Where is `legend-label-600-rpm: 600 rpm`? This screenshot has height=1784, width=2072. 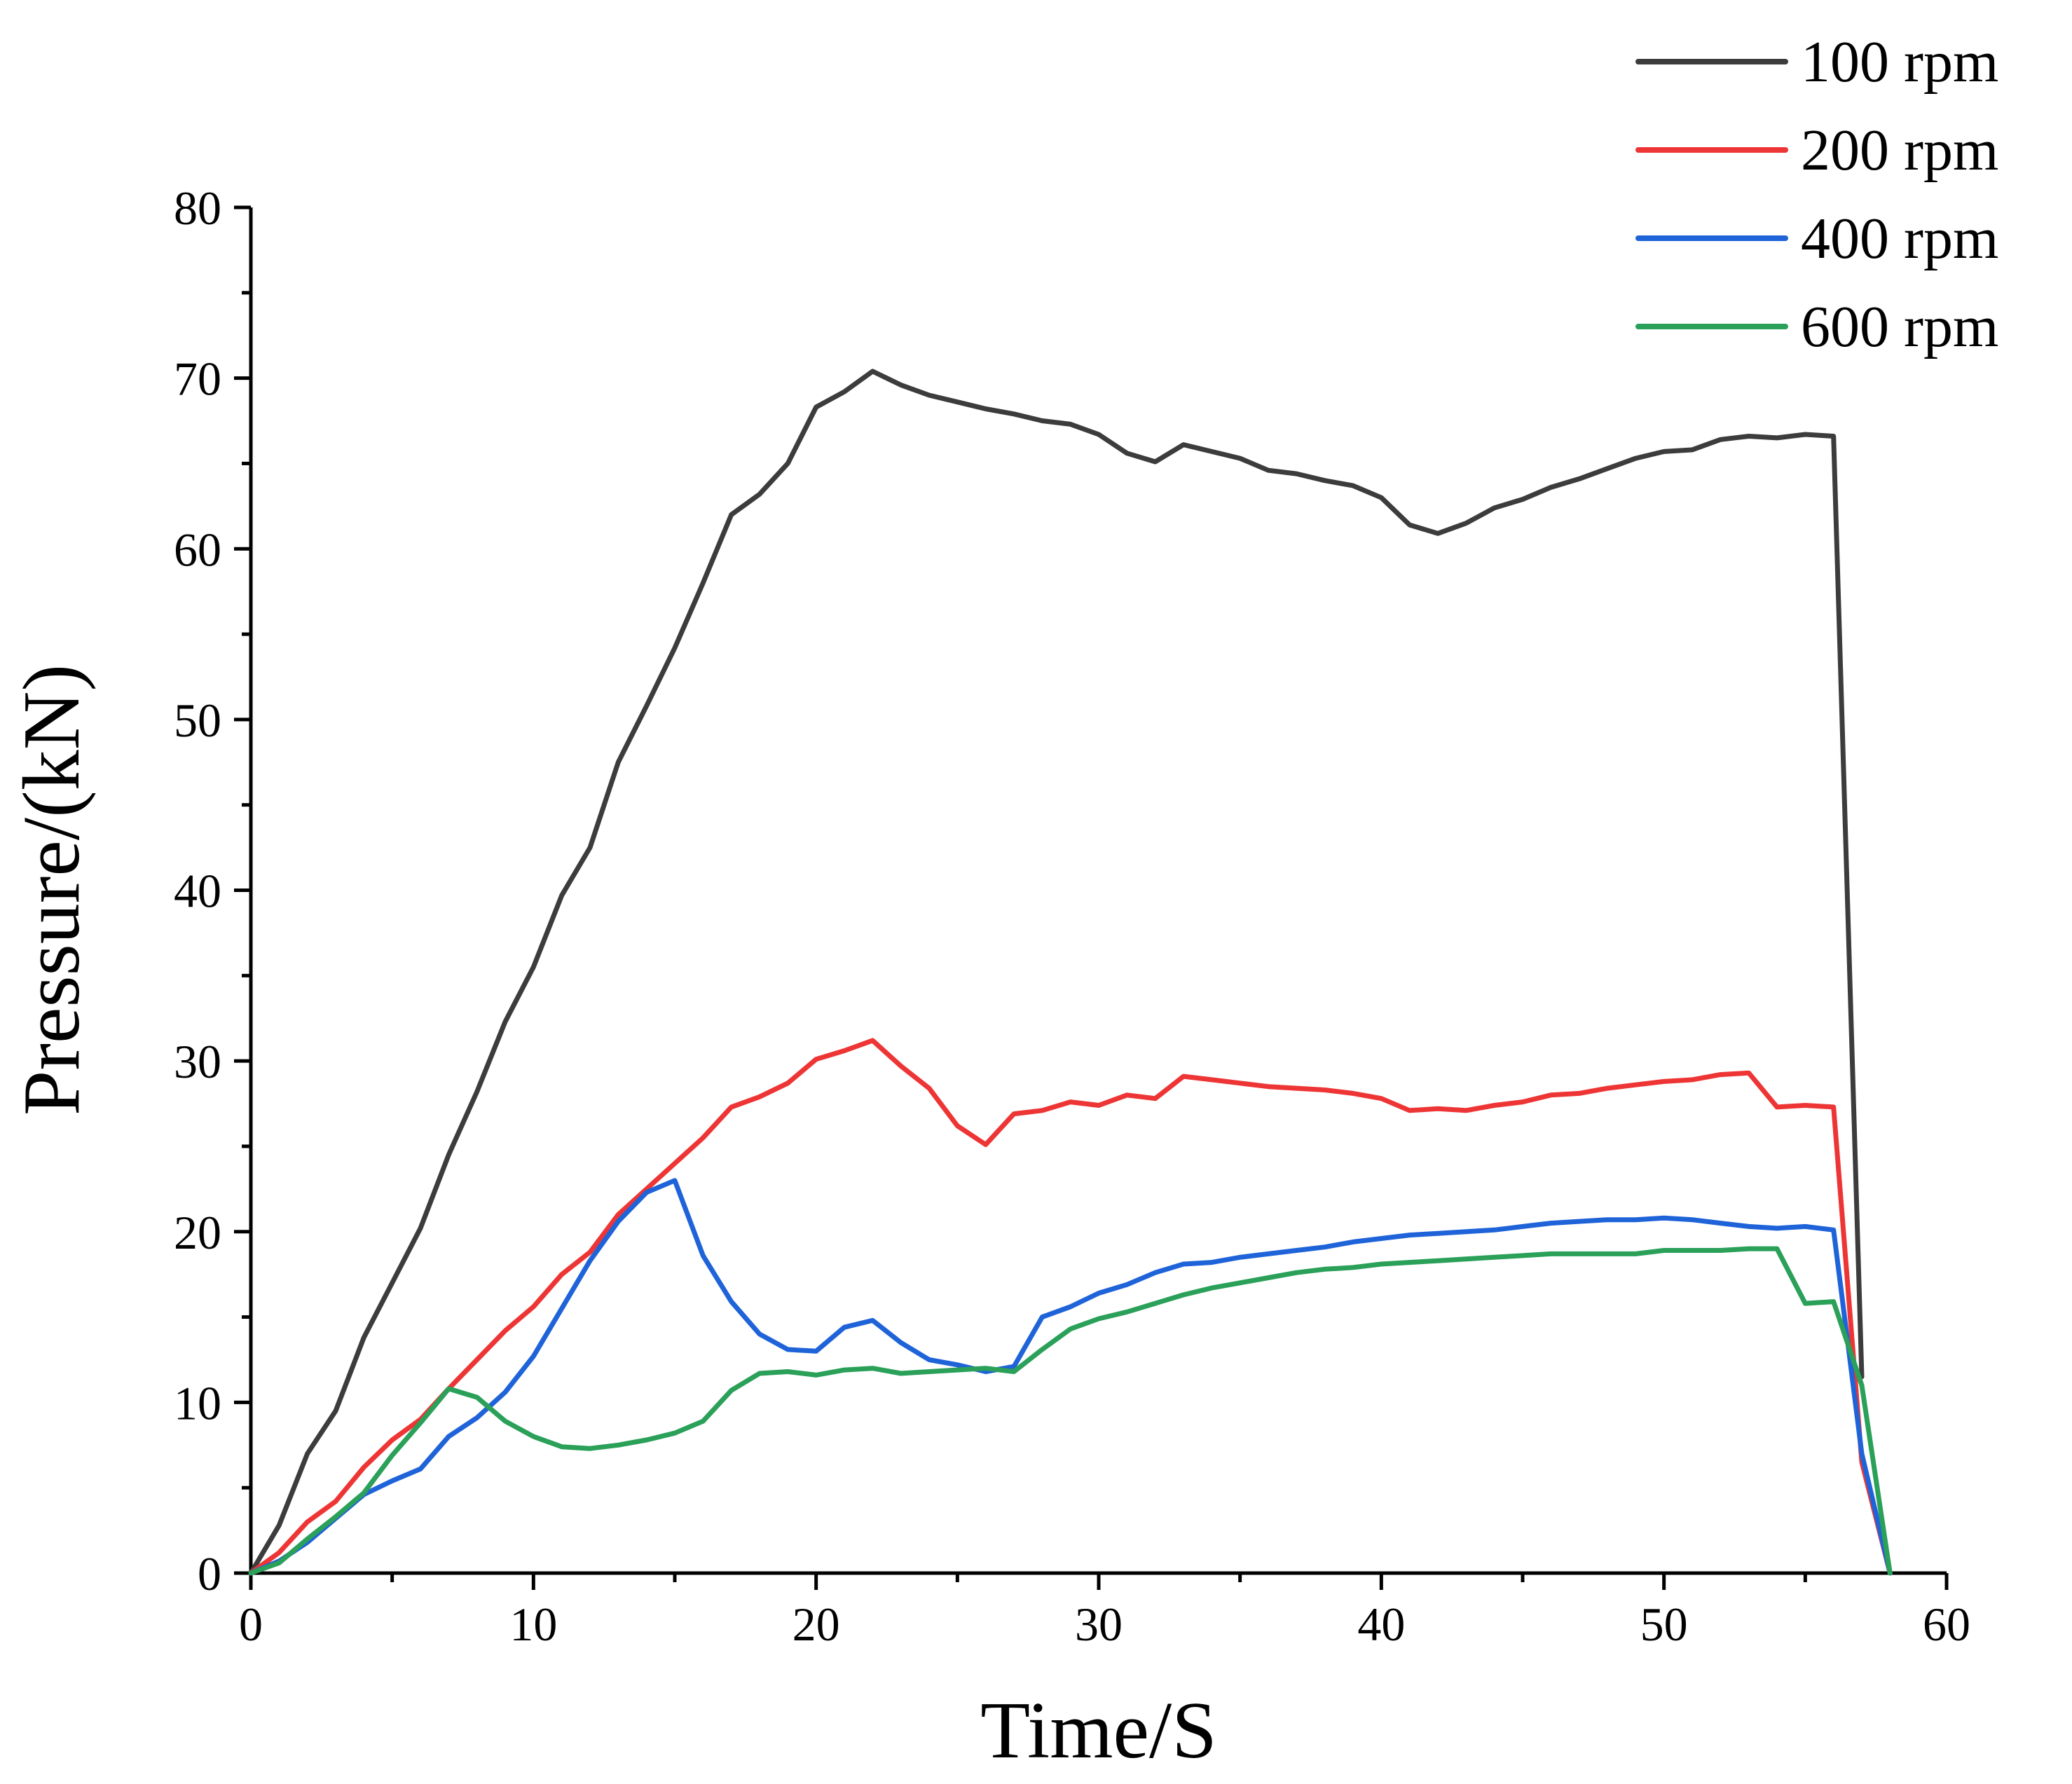
legend-label-600-rpm: 600 rpm is located at coordinates (1899, 326).